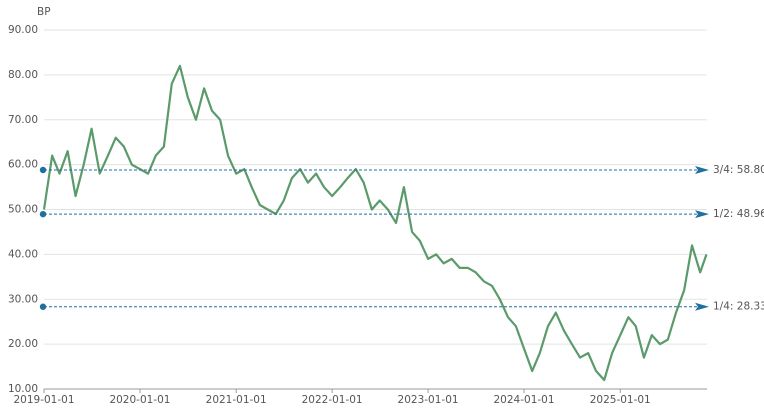  I want to click on y-tick-label: 80.00, so click(23, 75).